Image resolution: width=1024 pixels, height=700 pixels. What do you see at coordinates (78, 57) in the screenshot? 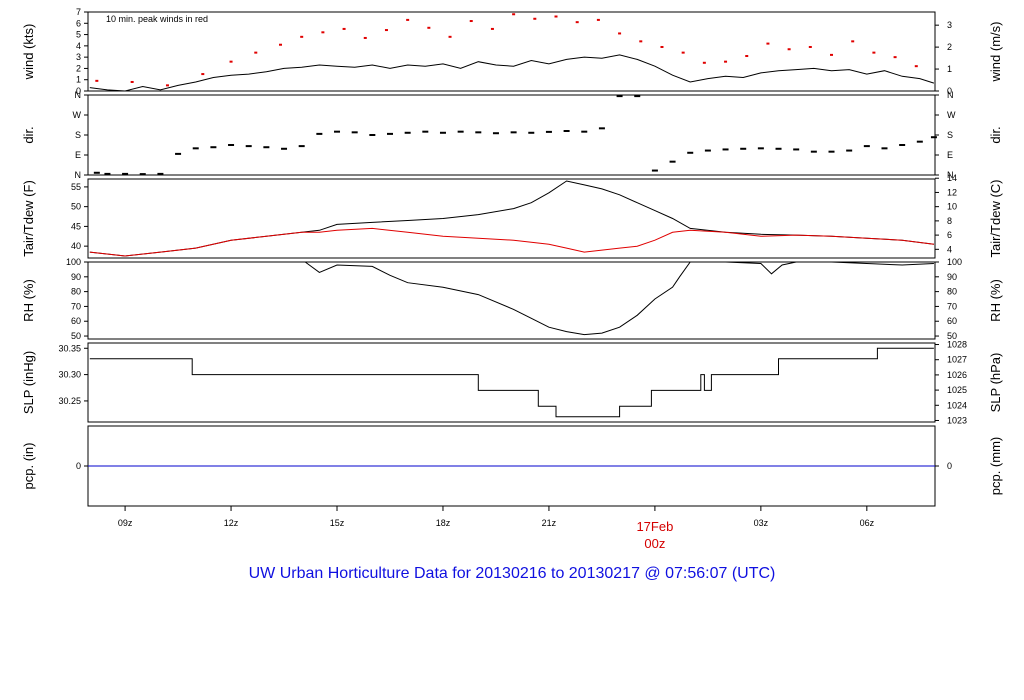
I see `ytick-label-wind: 3` at bounding box center [78, 57].